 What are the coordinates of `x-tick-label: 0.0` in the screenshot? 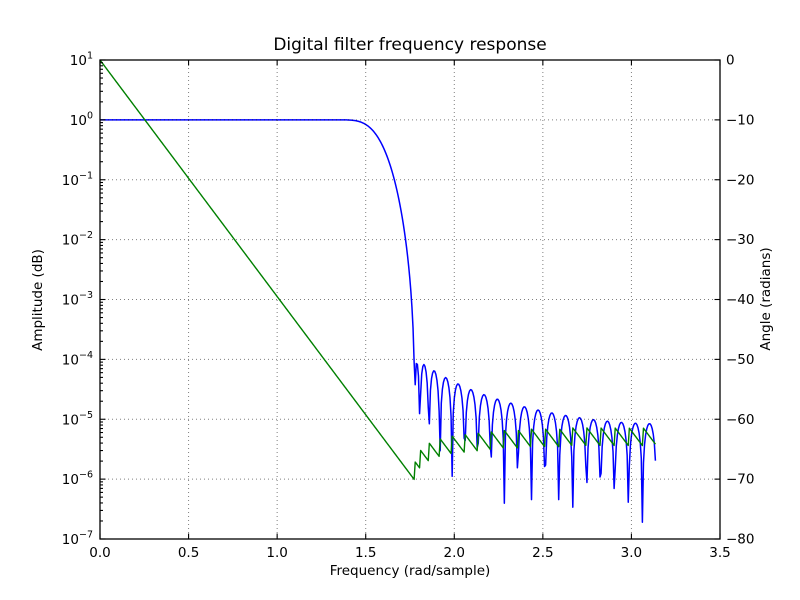 It's located at (99, 553).